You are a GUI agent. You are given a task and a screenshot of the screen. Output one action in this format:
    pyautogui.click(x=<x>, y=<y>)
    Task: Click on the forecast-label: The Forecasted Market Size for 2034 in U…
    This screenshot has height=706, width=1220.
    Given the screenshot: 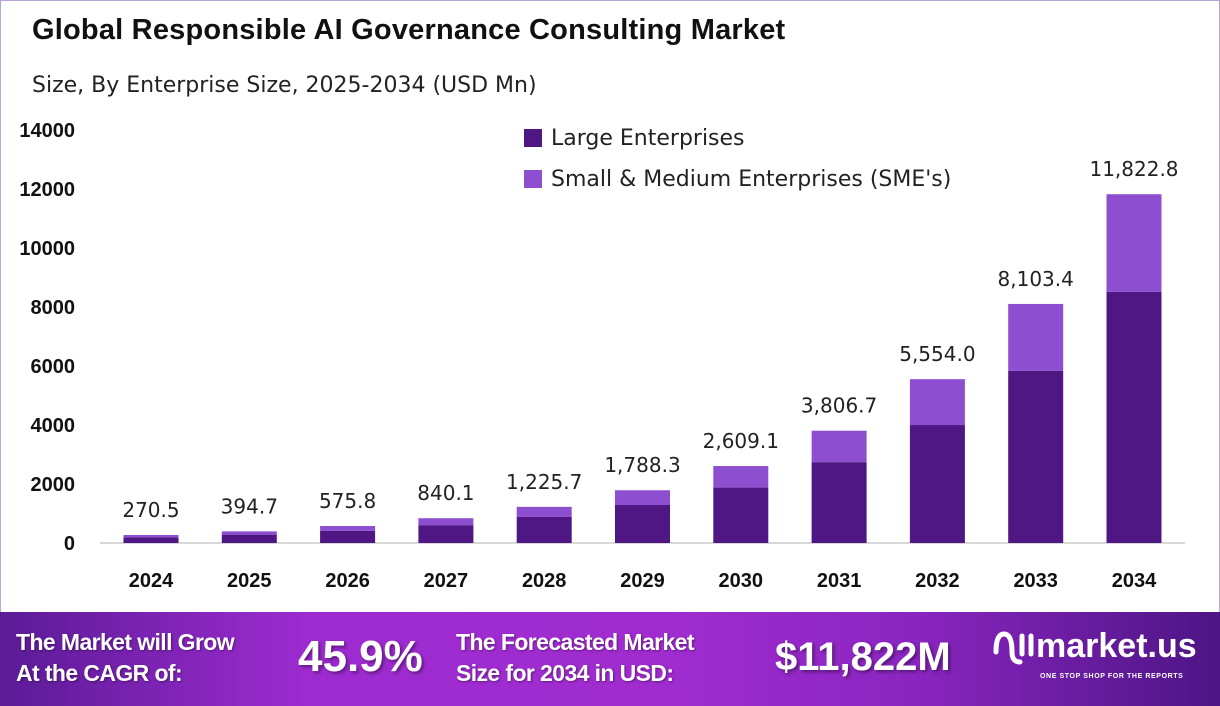 What is the action you would take?
    pyautogui.click(x=575, y=658)
    